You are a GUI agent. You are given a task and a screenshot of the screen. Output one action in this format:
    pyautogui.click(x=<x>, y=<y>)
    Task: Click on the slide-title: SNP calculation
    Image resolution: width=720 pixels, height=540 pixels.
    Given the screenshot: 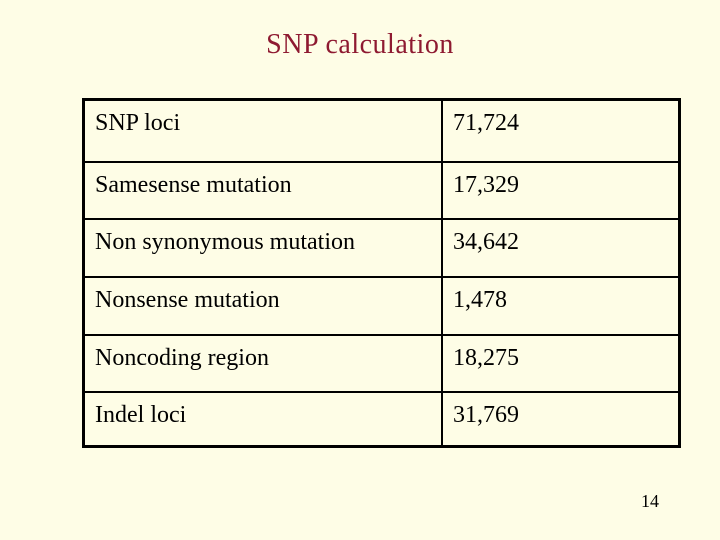 What is the action you would take?
    pyautogui.click(x=360, y=44)
    